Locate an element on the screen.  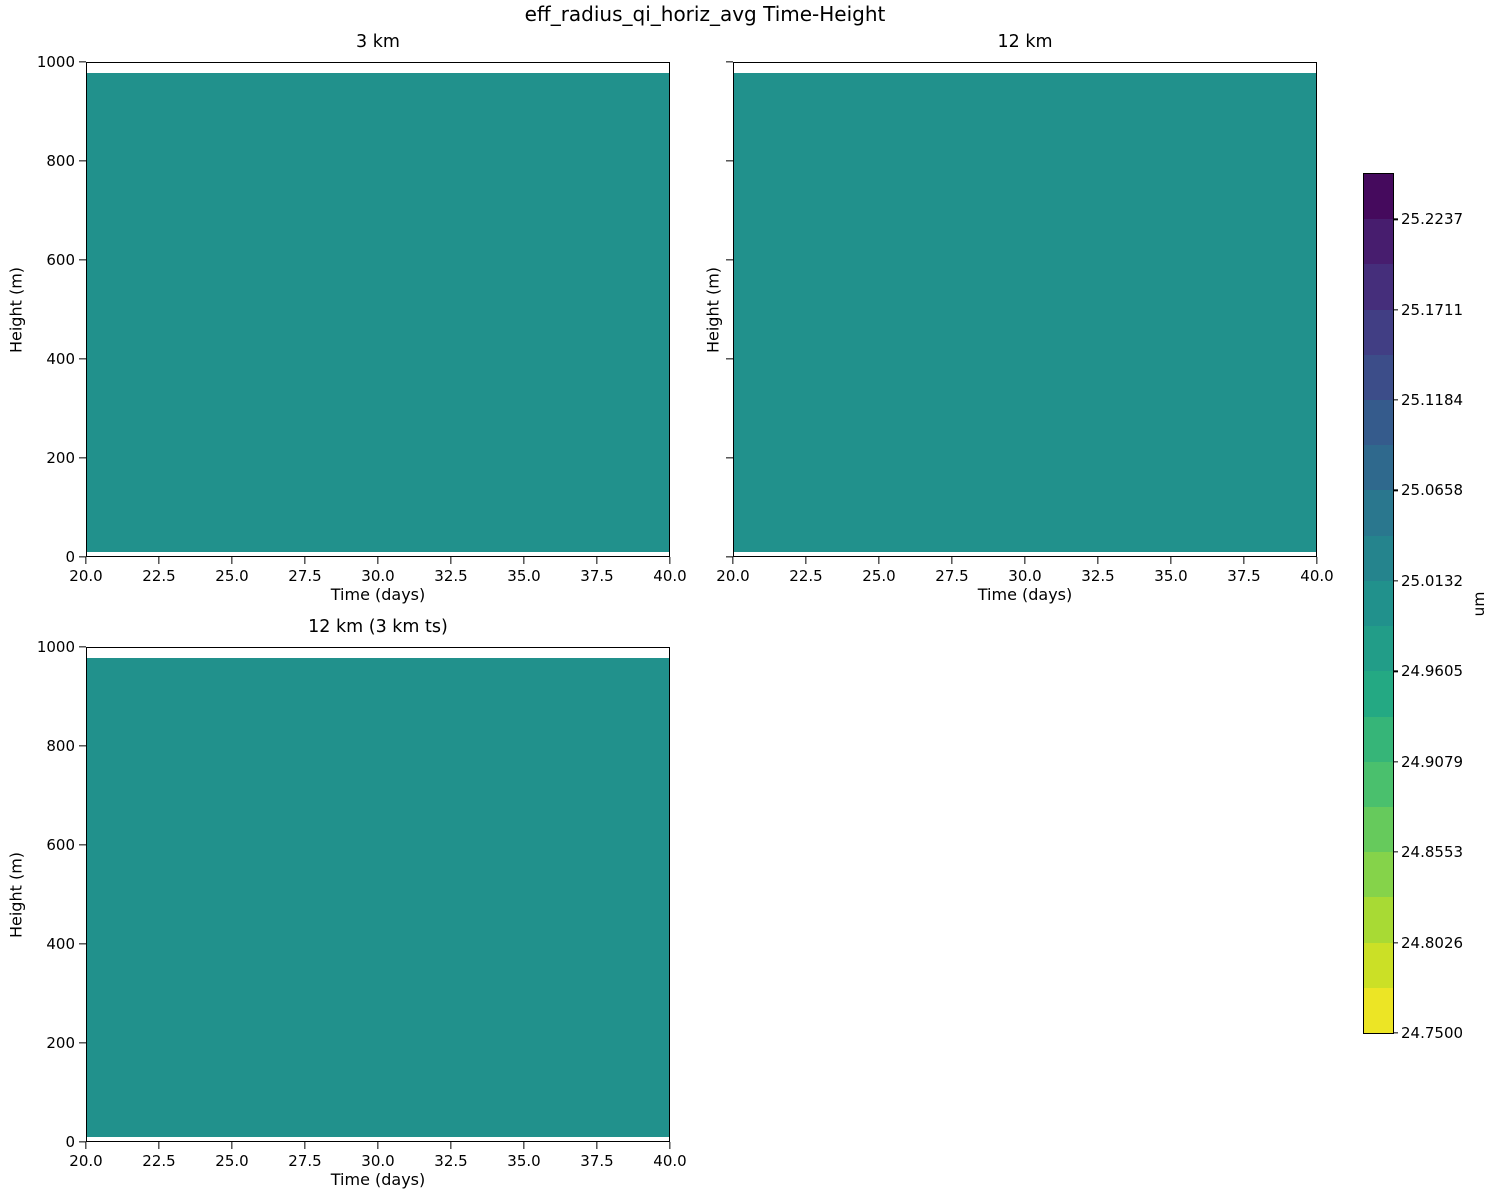
x-tick-label: 32.5 is located at coordinates (451, 576).